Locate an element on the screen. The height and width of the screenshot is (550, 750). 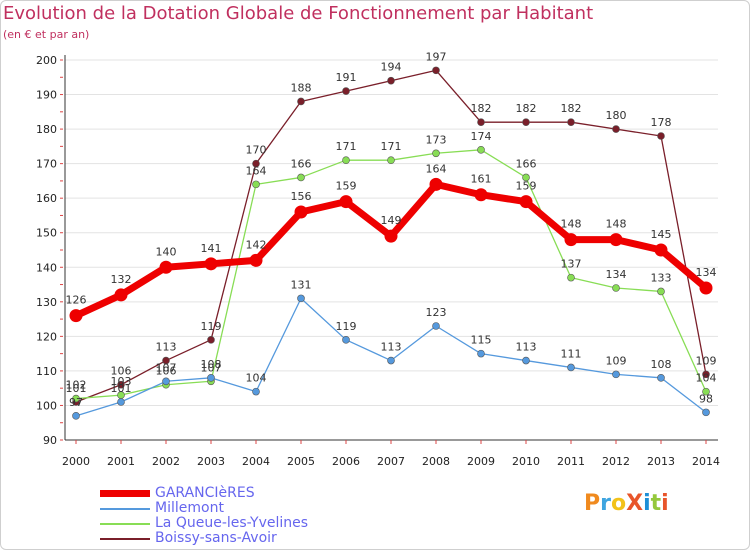
data-label-garanci-res: 134 is located at coordinates (706, 272).